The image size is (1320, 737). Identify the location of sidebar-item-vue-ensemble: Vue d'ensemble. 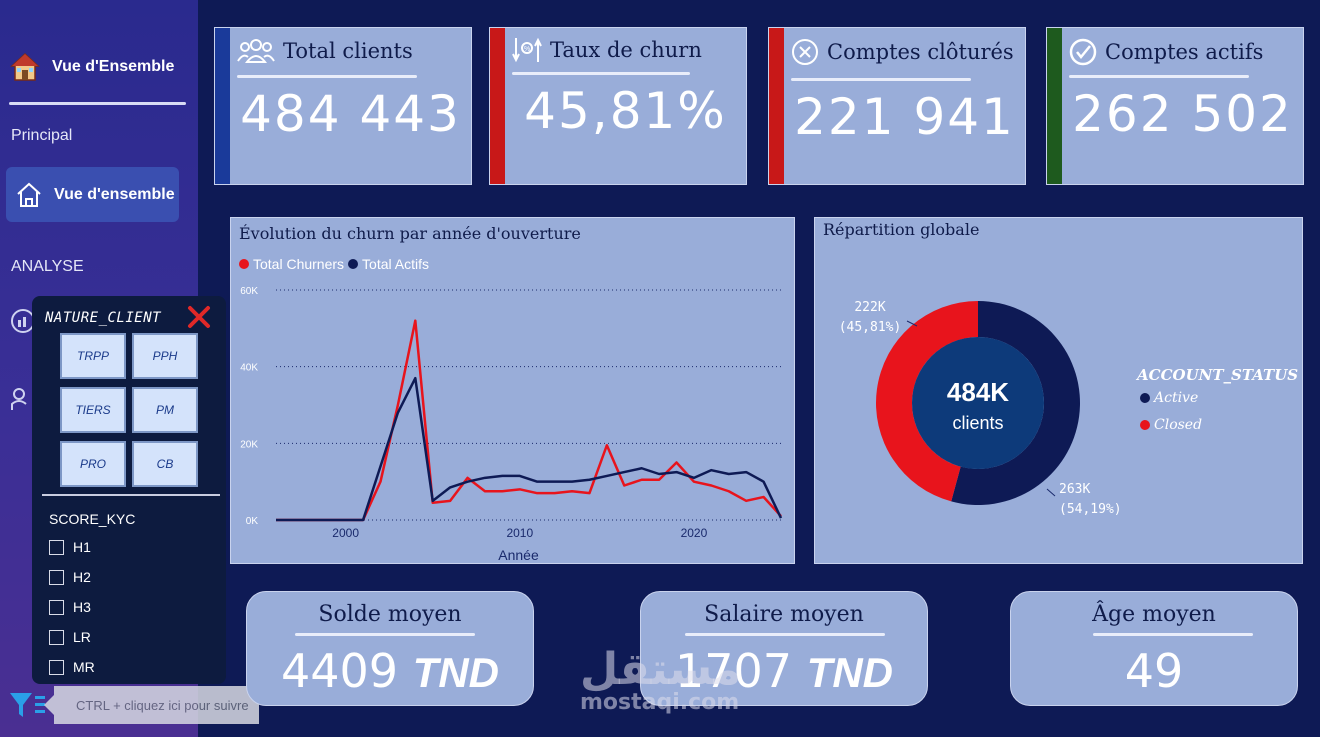
(92, 194).